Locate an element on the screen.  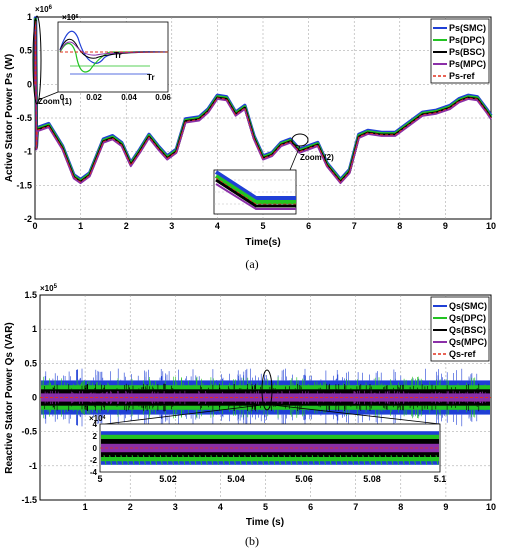
inset-x-tick-label: 5.04 is located at coordinates (236, 479).